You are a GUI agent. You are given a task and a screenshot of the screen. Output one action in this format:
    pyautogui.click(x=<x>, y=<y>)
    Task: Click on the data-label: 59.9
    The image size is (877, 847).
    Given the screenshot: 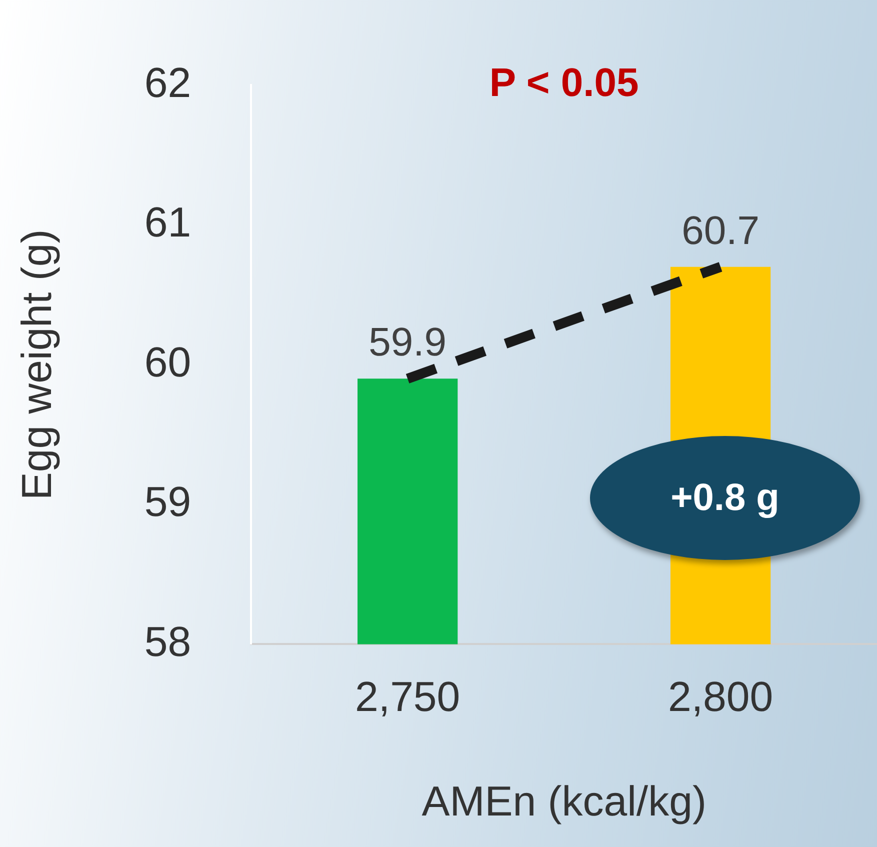 What is the action you would take?
    pyautogui.click(x=407, y=342)
    